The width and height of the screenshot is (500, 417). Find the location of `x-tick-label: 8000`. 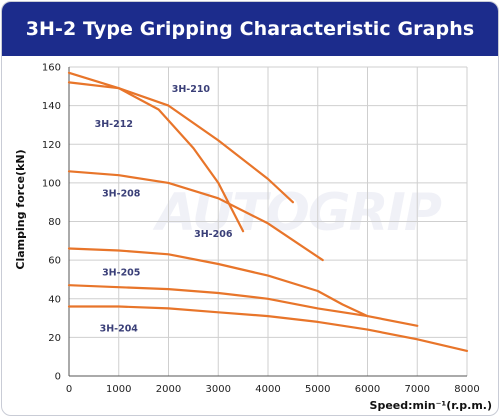

x-tick-label: 8000 is located at coordinates (466, 389).